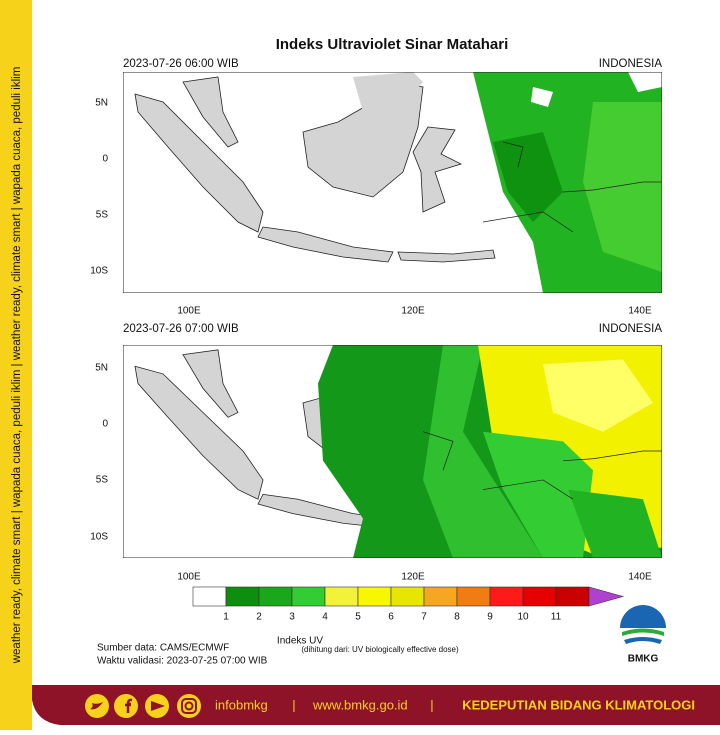  Describe the element at coordinates (259, 617) in the screenshot. I see `colorbar-tick: 2` at that location.